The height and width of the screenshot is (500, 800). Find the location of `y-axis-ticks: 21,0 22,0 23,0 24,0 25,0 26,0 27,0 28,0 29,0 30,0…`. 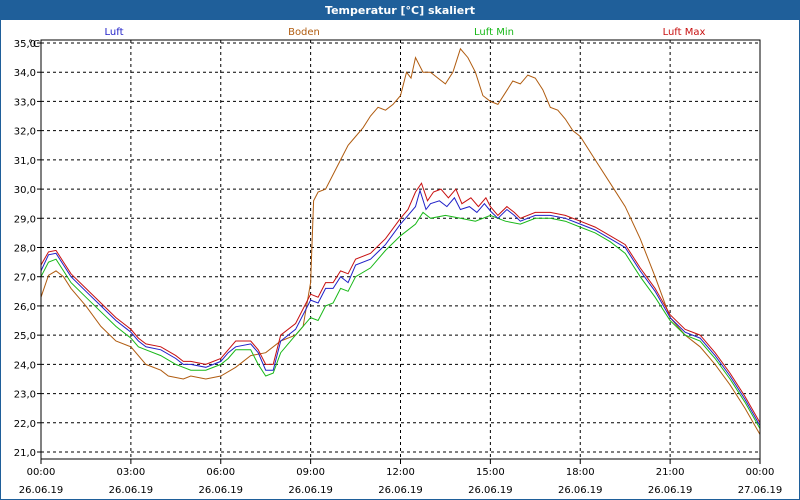

y-axis-ticks: 21,0 22,0 23,0 24,0 25,0 26,0 27,0 28,0 29,0 30,0… is located at coordinates (27, 249).